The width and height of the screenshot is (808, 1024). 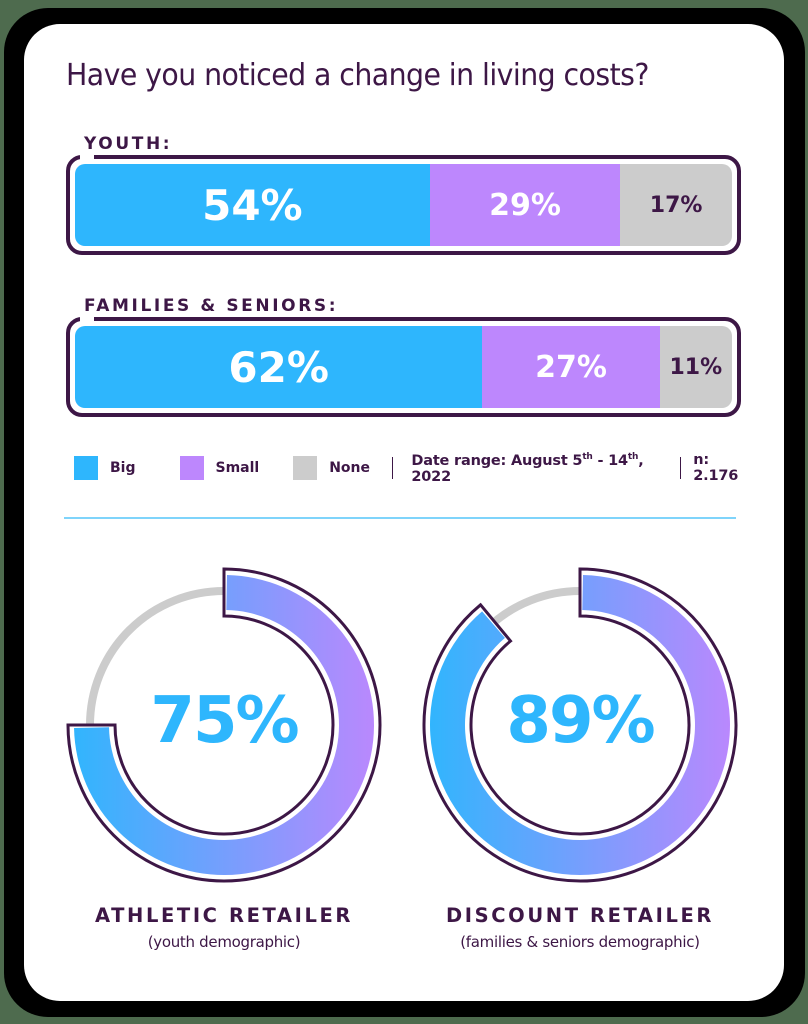 I want to click on meta-separator, so click(x=680, y=468).